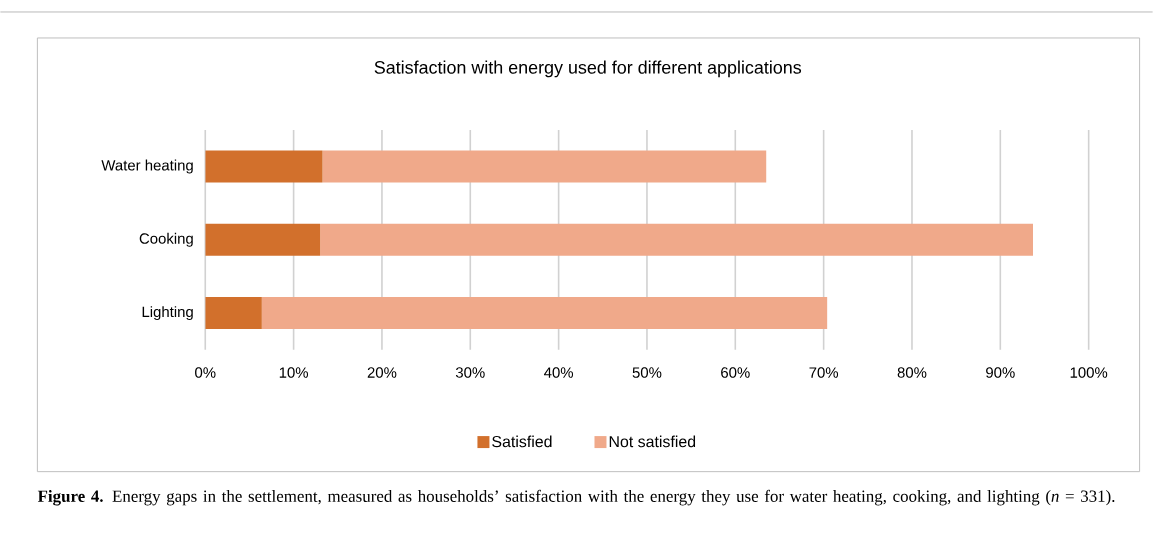  What do you see at coordinates (522, 441) in the screenshot?
I see `legend-label: Satisfied` at bounding box center [522, 441].